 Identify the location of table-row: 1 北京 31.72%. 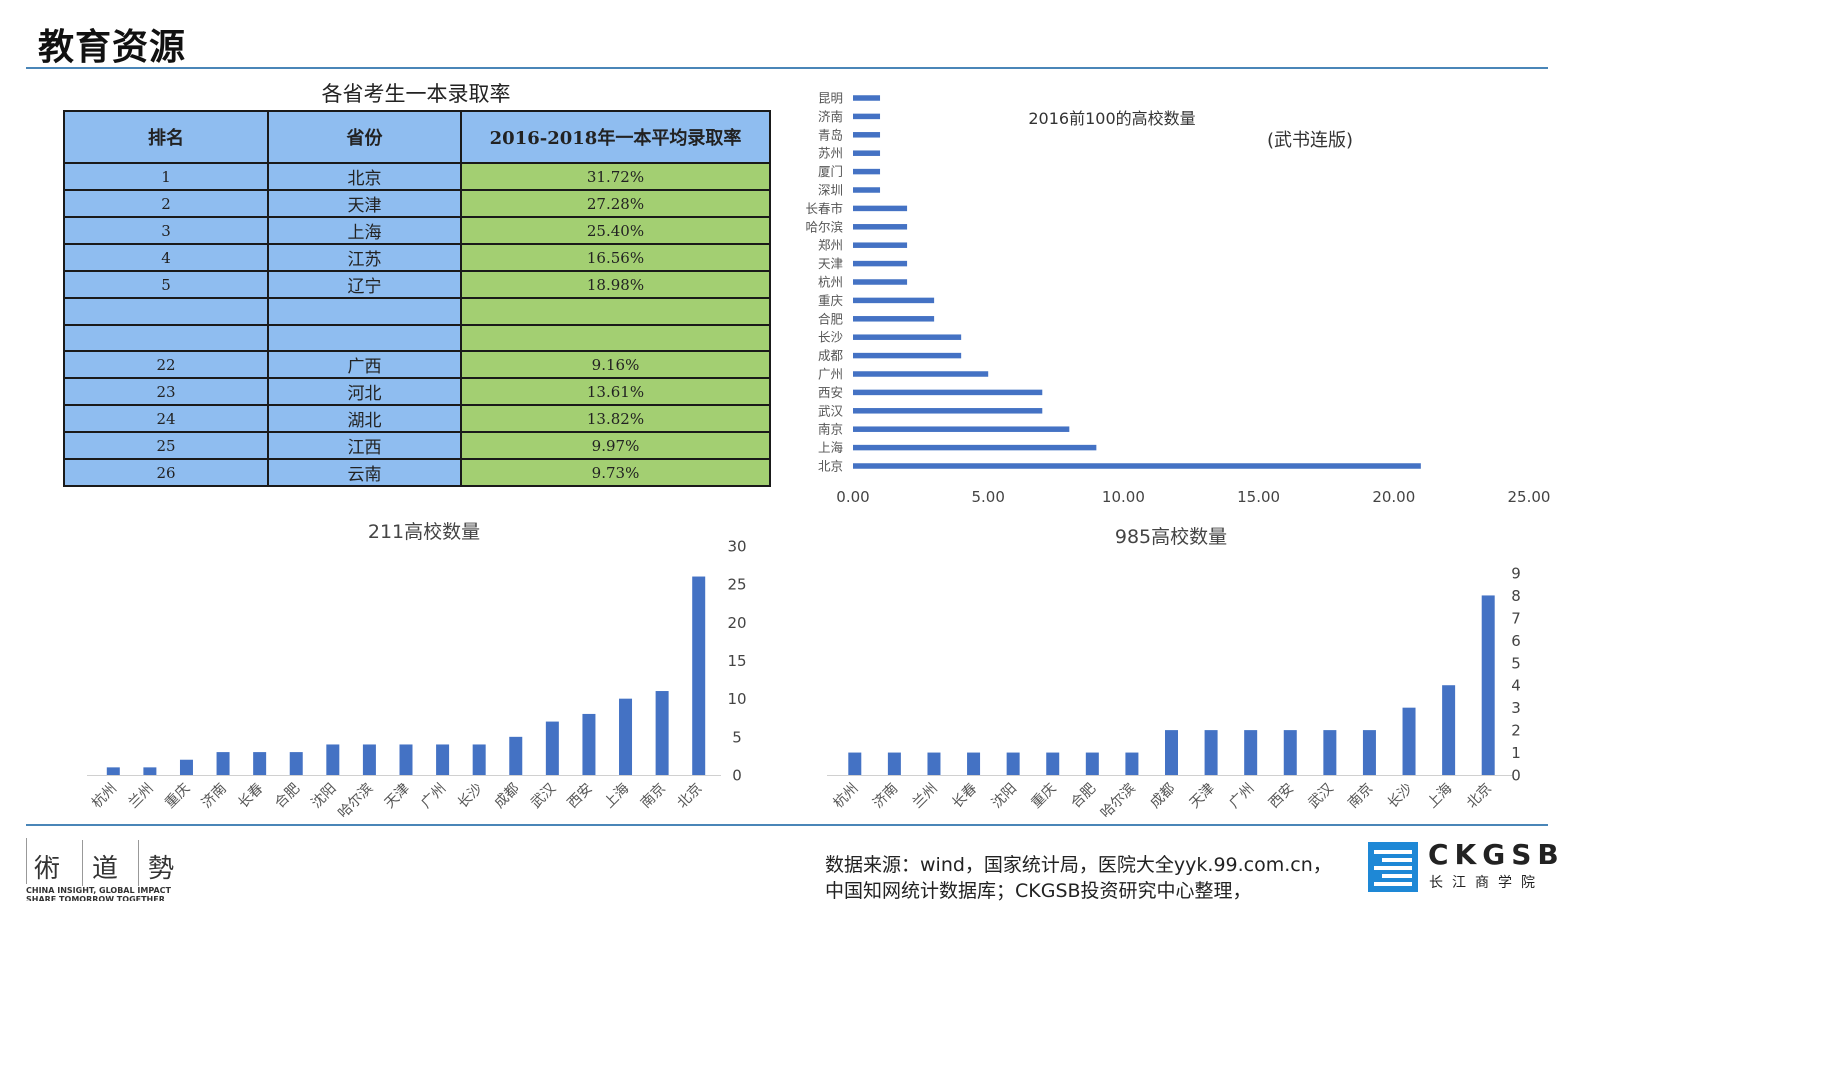
(417, 176).